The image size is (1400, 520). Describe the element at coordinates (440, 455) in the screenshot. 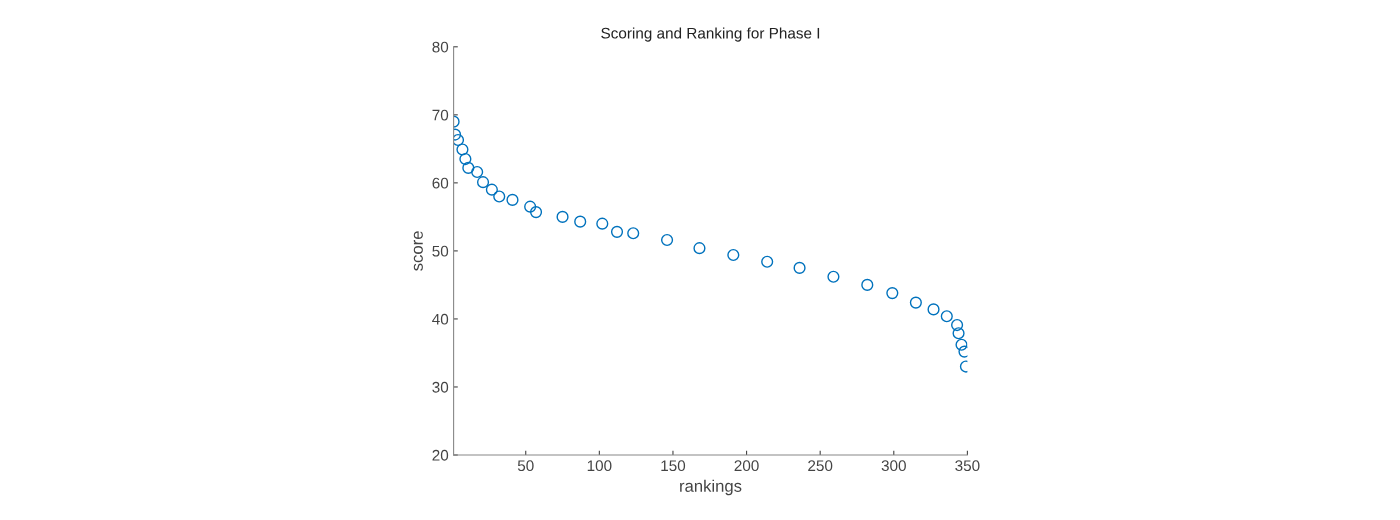

I see `y-tick-label: 20` at that location.